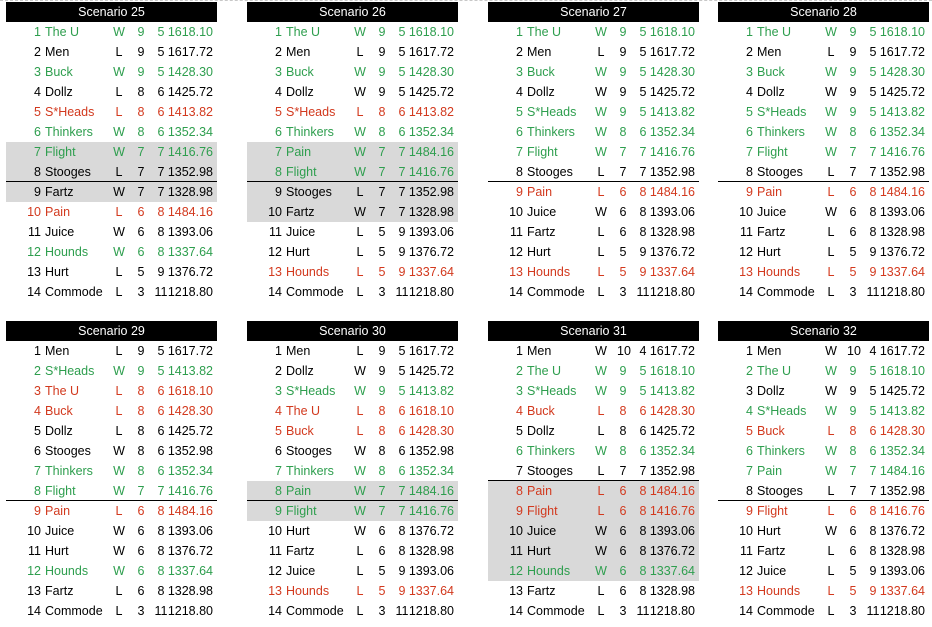 Image resolution: width=932 pixels, height=627 pixels. Describe the element at coordinates (823, 571) in the screenshot. I see `standings-row: 12 Juice L 5 9 1393.06` at that location.